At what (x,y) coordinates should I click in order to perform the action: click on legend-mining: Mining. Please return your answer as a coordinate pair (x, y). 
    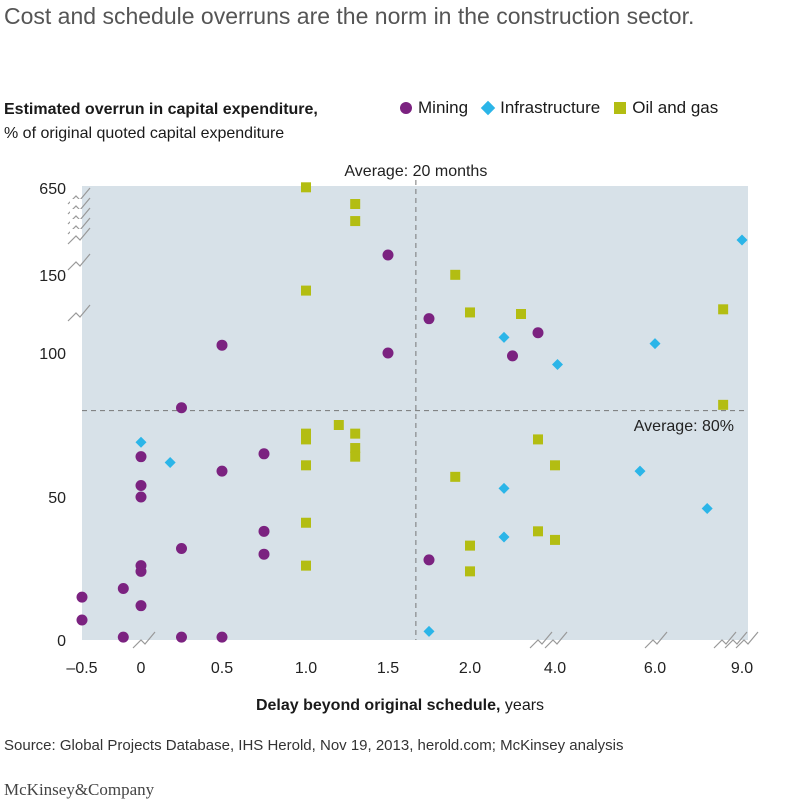
    Looking at the image, I should click on (434, 108).